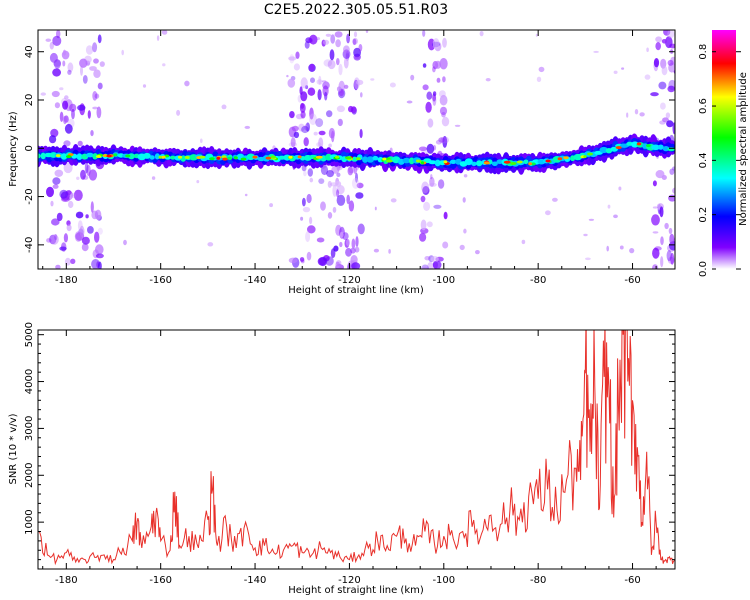 Image resolution: width=750 pixels, height=600 pixels. I want to click on spectrogram-ytick-label: -20, so click(29, 196).